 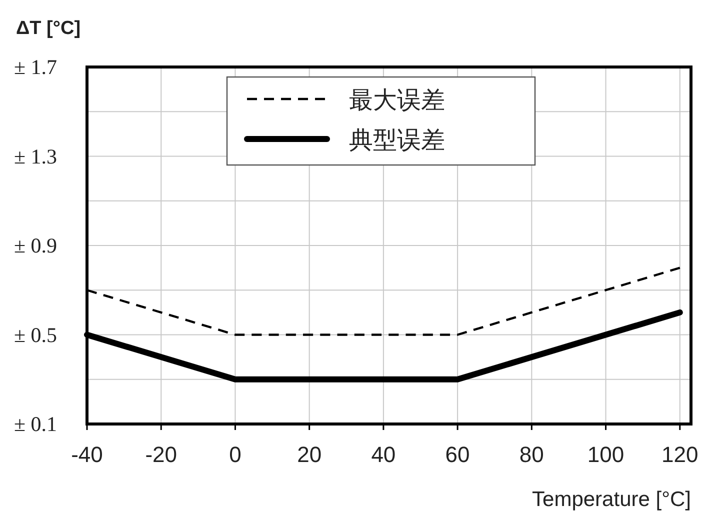 I want to click on legend-label: 典型误差, so click(x=397, y=141).